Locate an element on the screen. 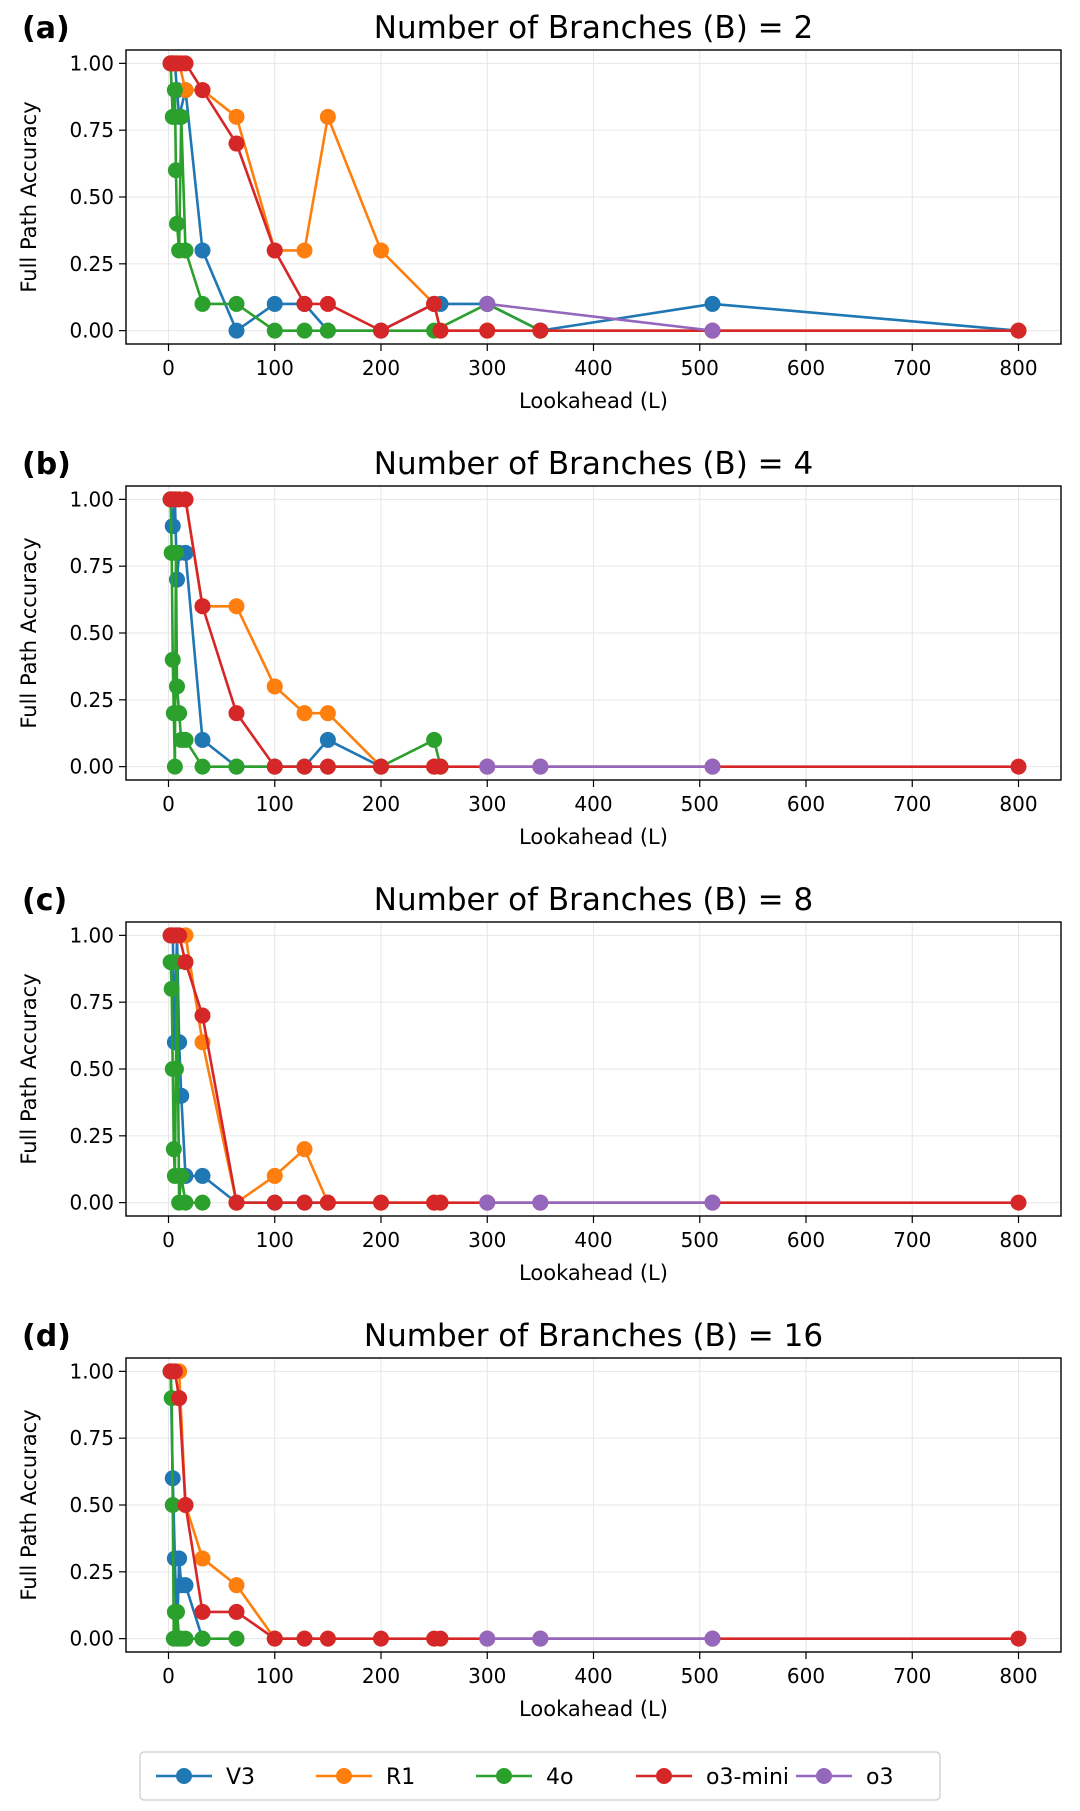  series-line-o3 is located at coordinates (600, 317).